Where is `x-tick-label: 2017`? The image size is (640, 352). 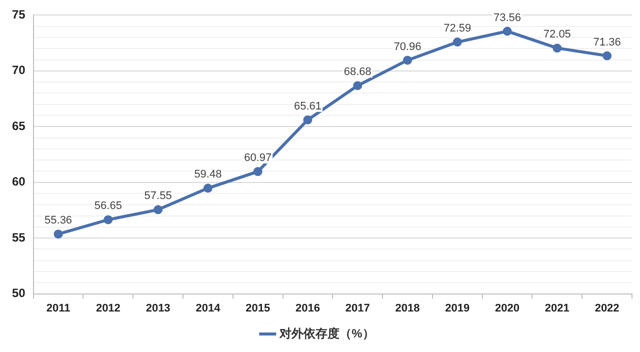 x-tick-label: 2017 is located at coordinates (357, 308).